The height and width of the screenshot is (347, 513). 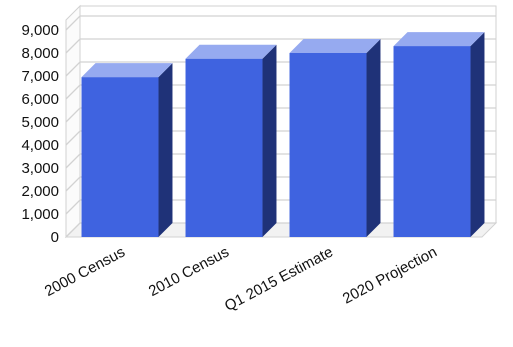 What do you see at coordinates (279, 279) in the screenshot?
I see `x-category-label: Q1 2015 Estimate` at bounding box center [279, 279].